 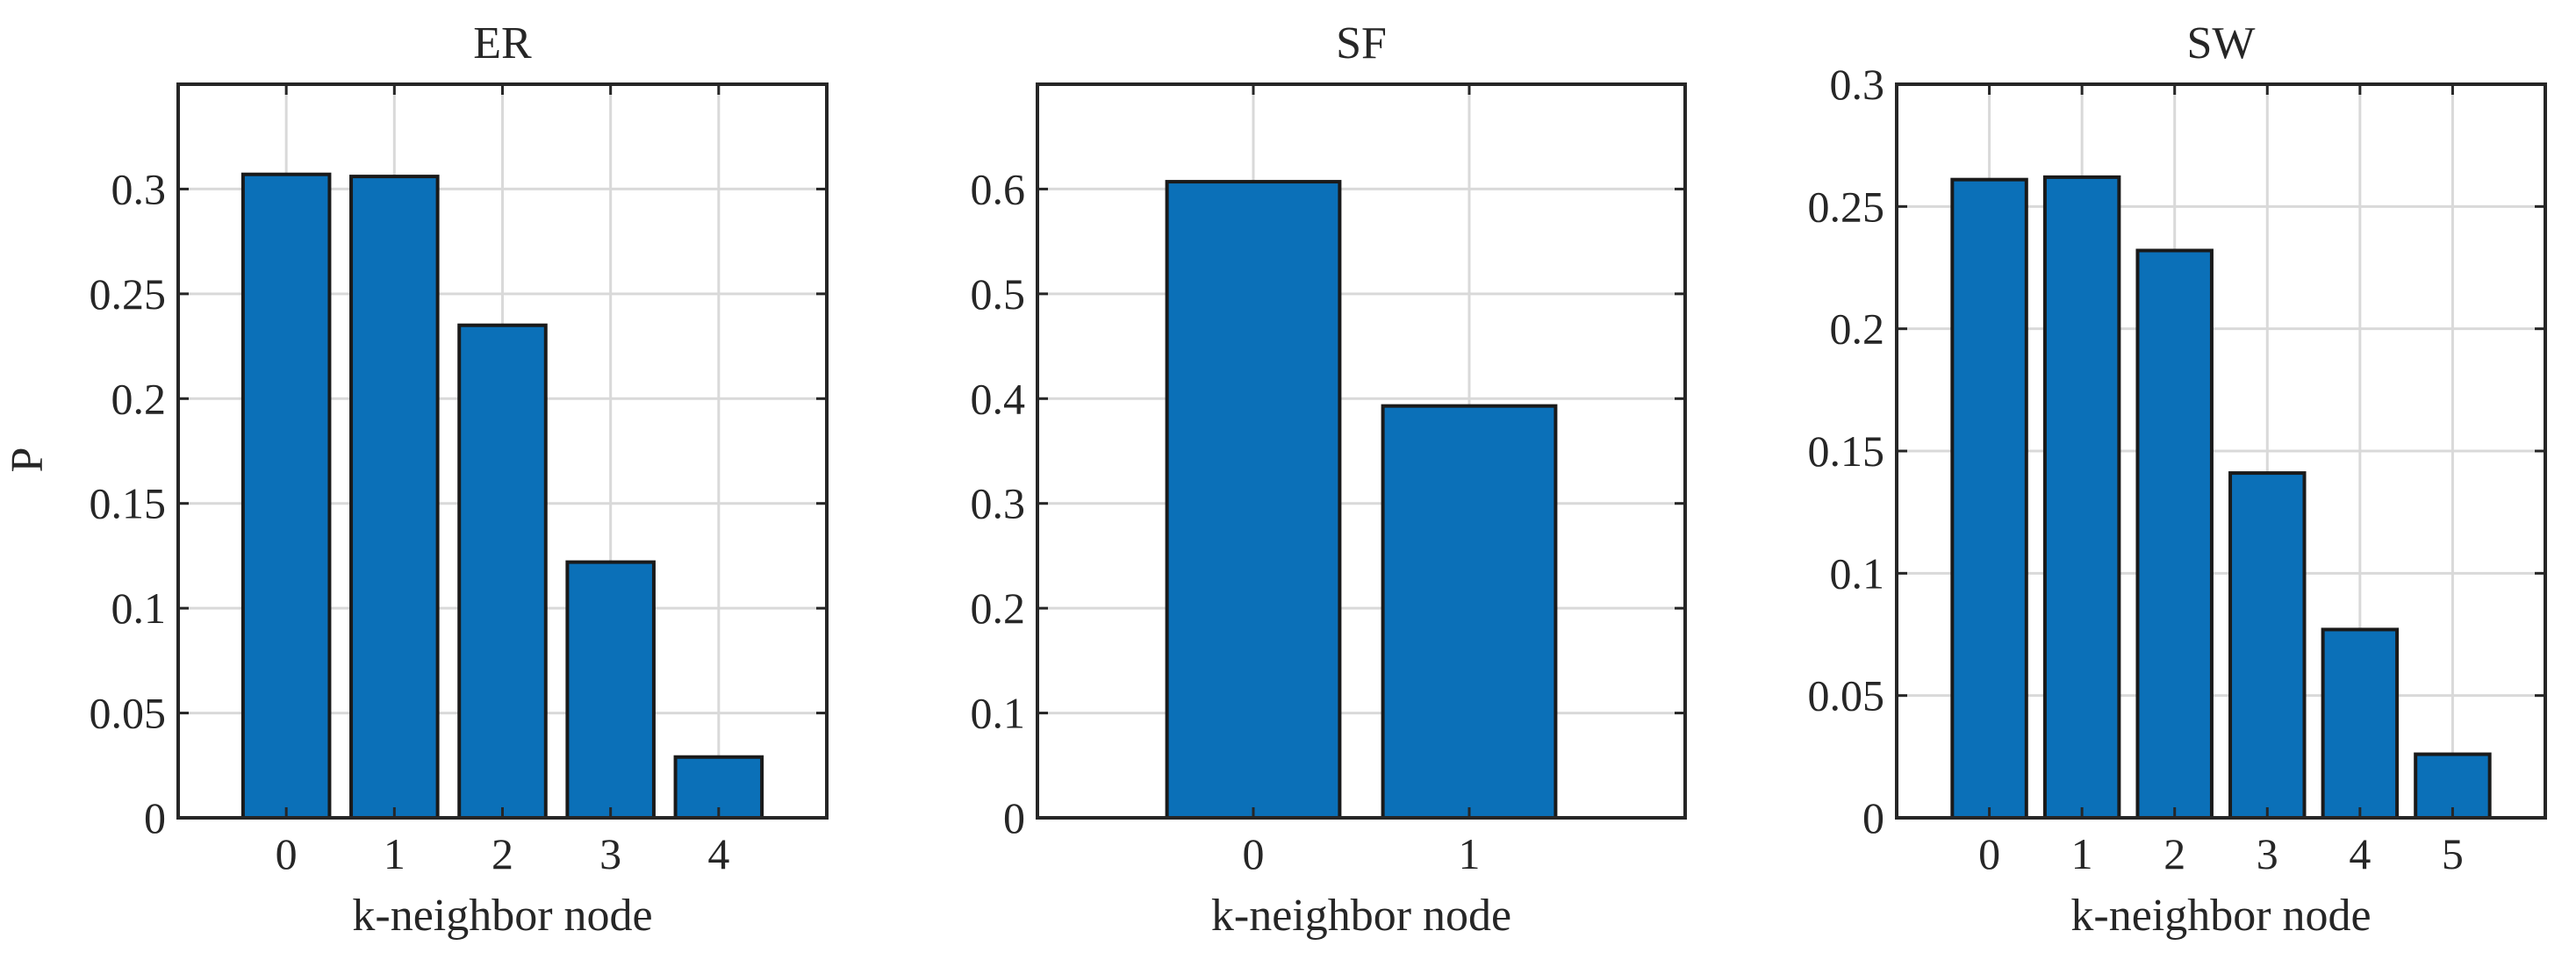 I want to click on y-tick-label: 0.6, so click(x=998, y=189).